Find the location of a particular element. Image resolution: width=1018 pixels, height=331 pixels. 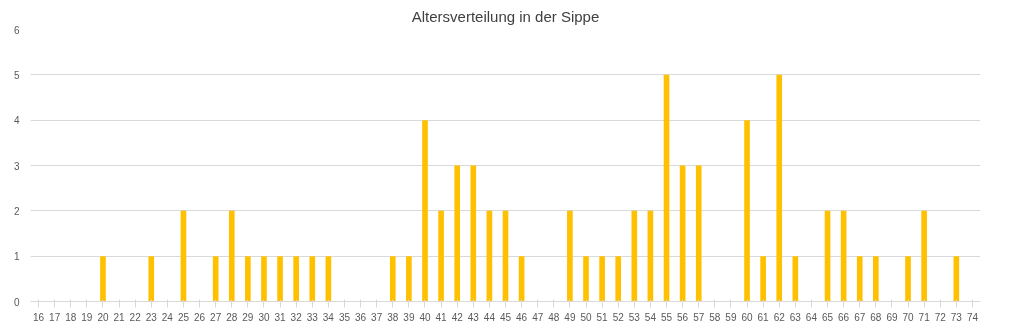

x-tick-label: 45 is located at coordinates (505, 317).